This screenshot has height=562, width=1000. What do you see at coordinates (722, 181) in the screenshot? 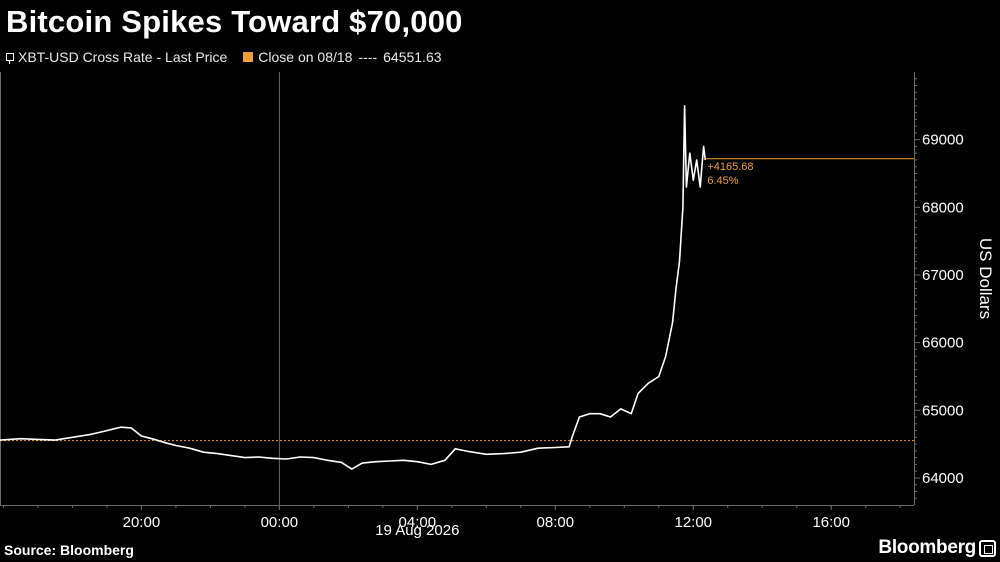
I see `annotation-percent: 6.45%` at bounding box center [722, 181].